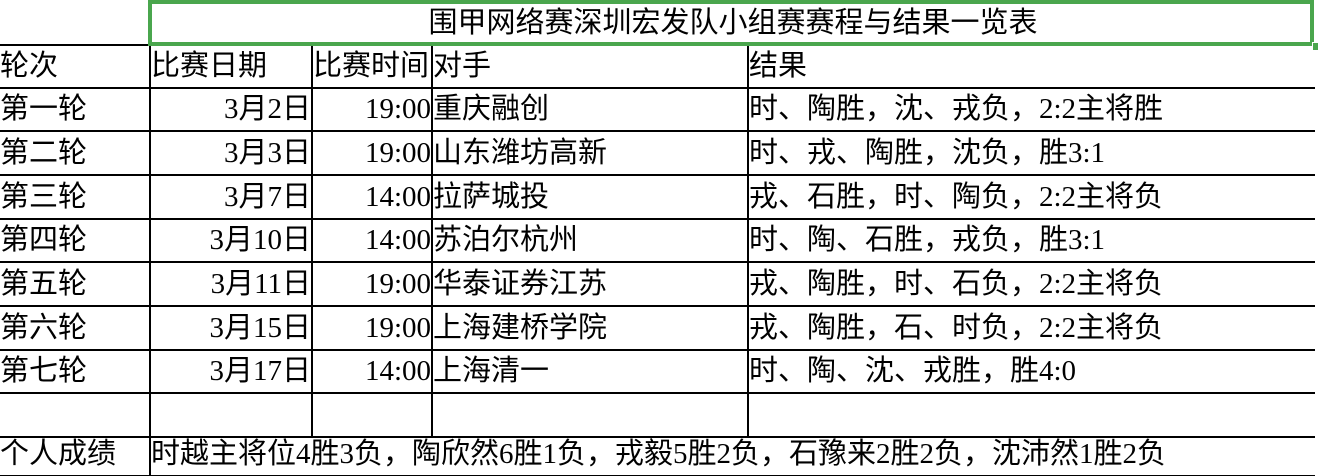 The height and width of the screenshot is (476, 1318). I want to click on header-round: 轮次, so click(75, 66).